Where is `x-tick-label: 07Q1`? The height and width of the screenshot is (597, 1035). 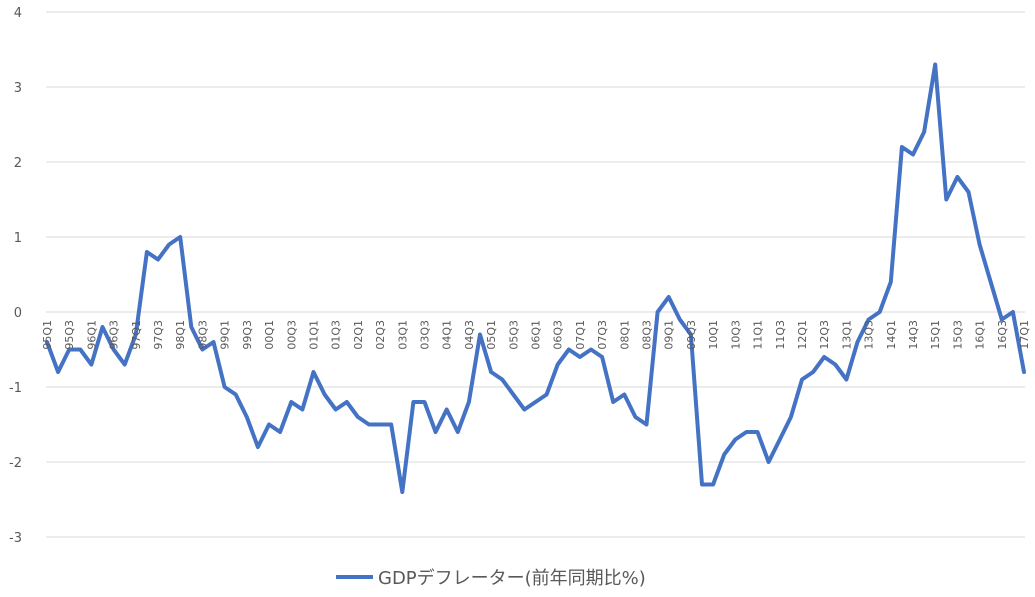 x-tick-label: 07Q1 is located at coordinates (580, 335).